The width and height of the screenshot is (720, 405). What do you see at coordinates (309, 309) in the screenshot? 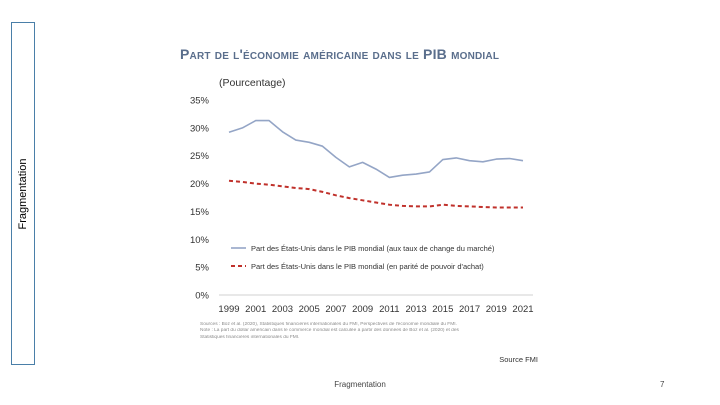
I see `x-tick-label: 2005` at bounding box center [309, 309].